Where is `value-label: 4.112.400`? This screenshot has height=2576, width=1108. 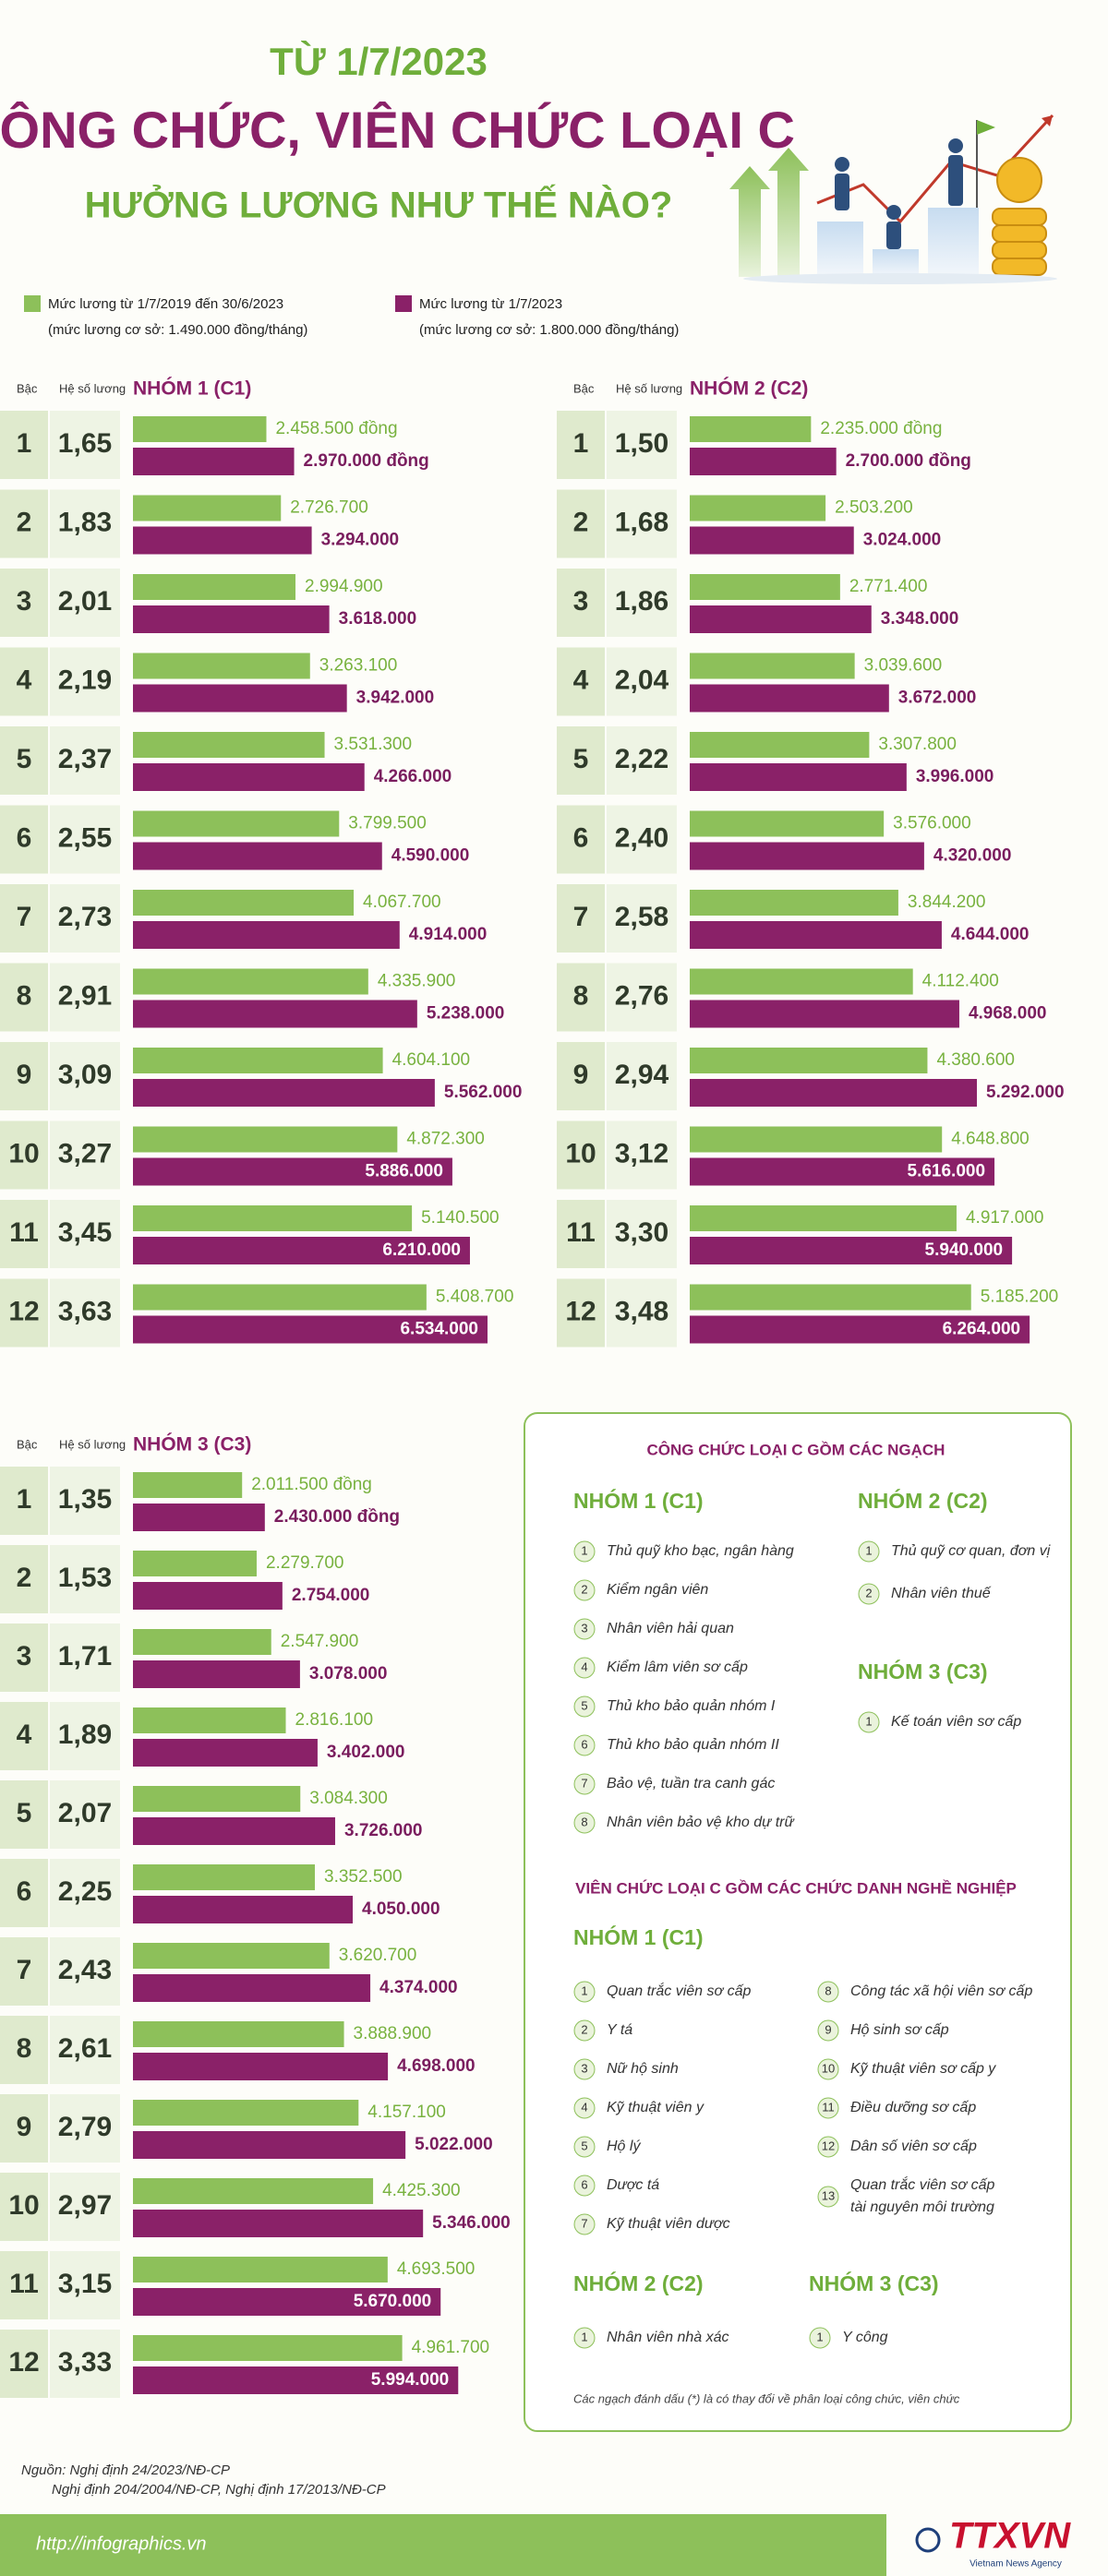
value-label: 4.112.400 is located at coordinates (960, 982).